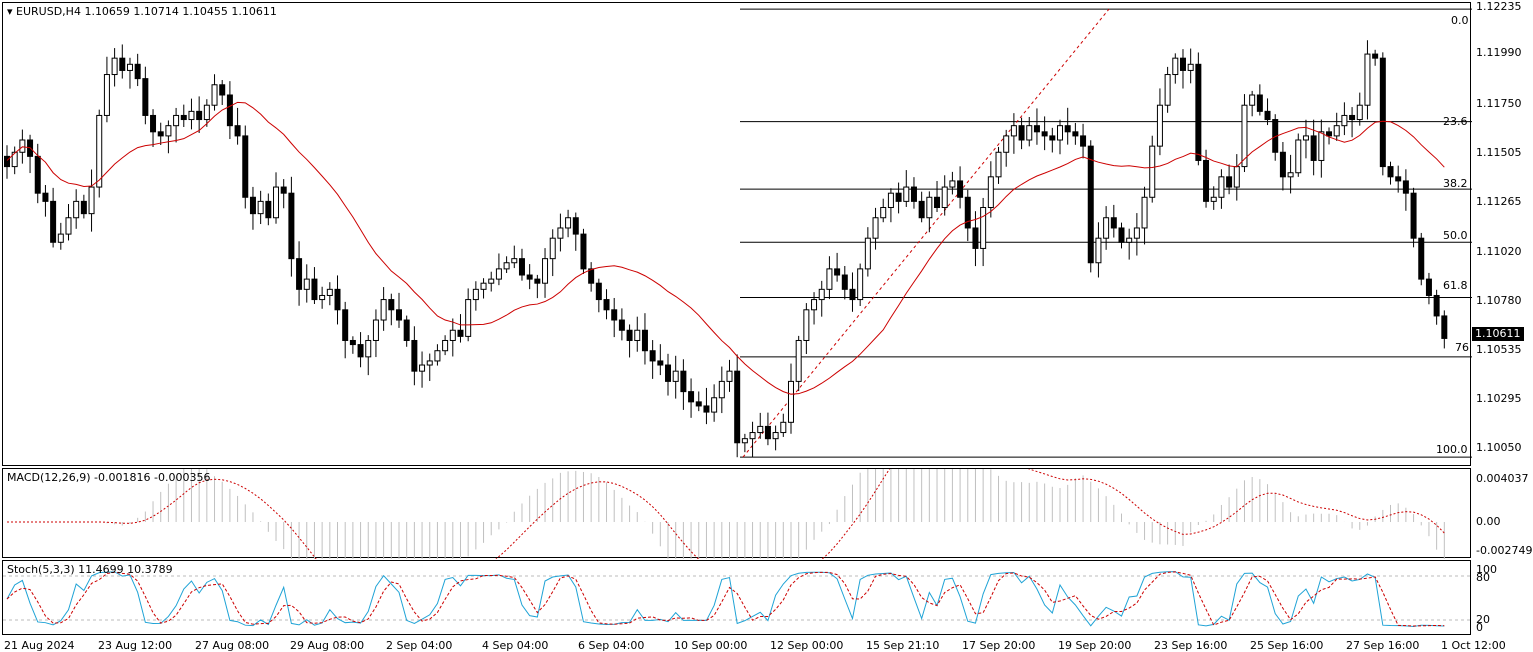  I want to click on stoch-tick: 0, so click(1479, 627).